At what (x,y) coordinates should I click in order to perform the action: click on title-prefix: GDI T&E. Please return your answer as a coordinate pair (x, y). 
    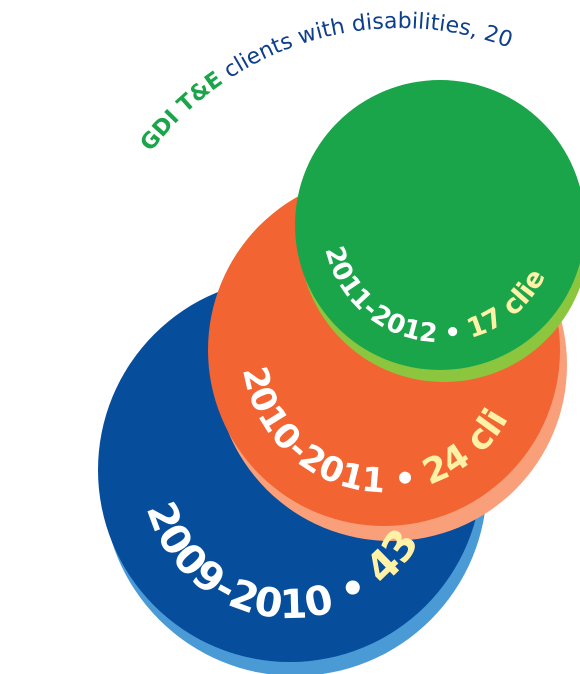
    Looking at the image, I should click on (181, 111).